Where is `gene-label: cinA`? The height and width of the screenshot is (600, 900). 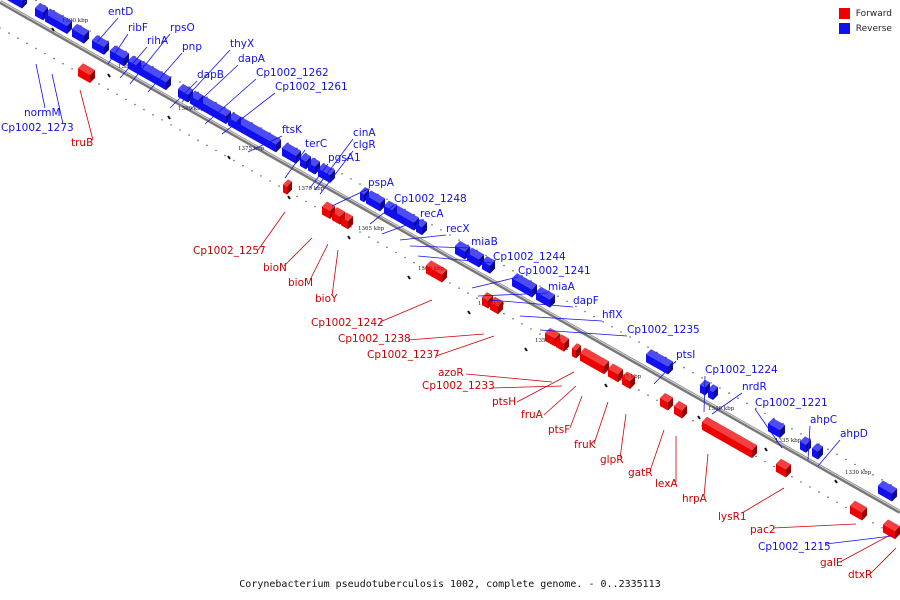
gene-label: cinA is located at coordinates (364, 133).